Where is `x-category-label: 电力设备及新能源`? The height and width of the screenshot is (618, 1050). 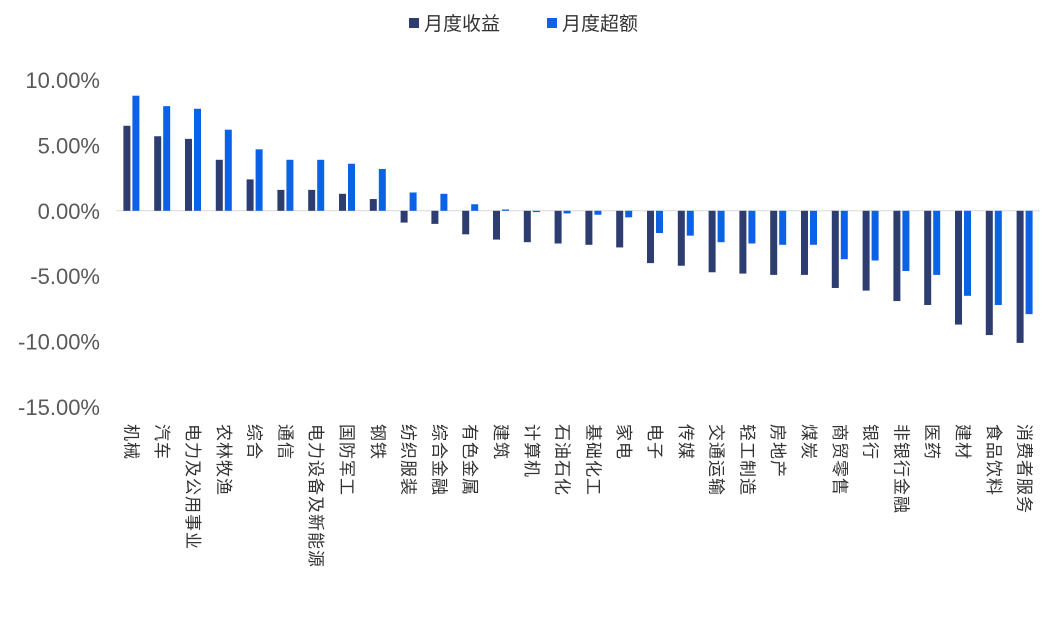 x-category-label: 电力设备及新能源 is located at coordinates (315, 496).